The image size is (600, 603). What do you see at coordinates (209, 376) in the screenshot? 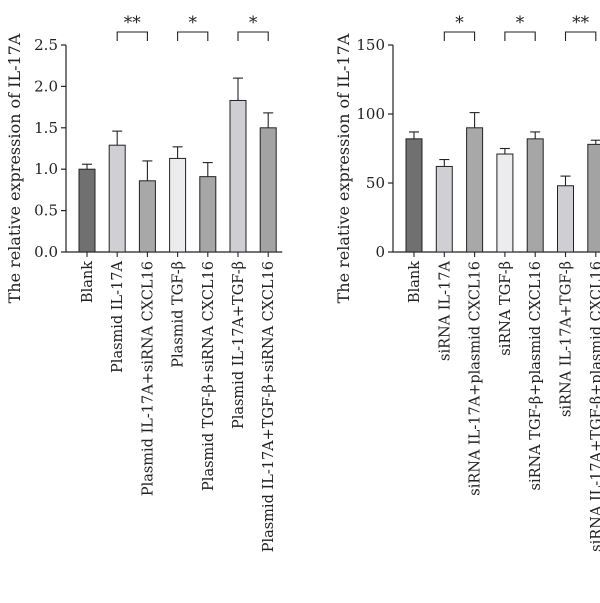
I see `x-category-label: Plasmid TGF-β+siRNA CXCL16` at bounding box center [209, 376].